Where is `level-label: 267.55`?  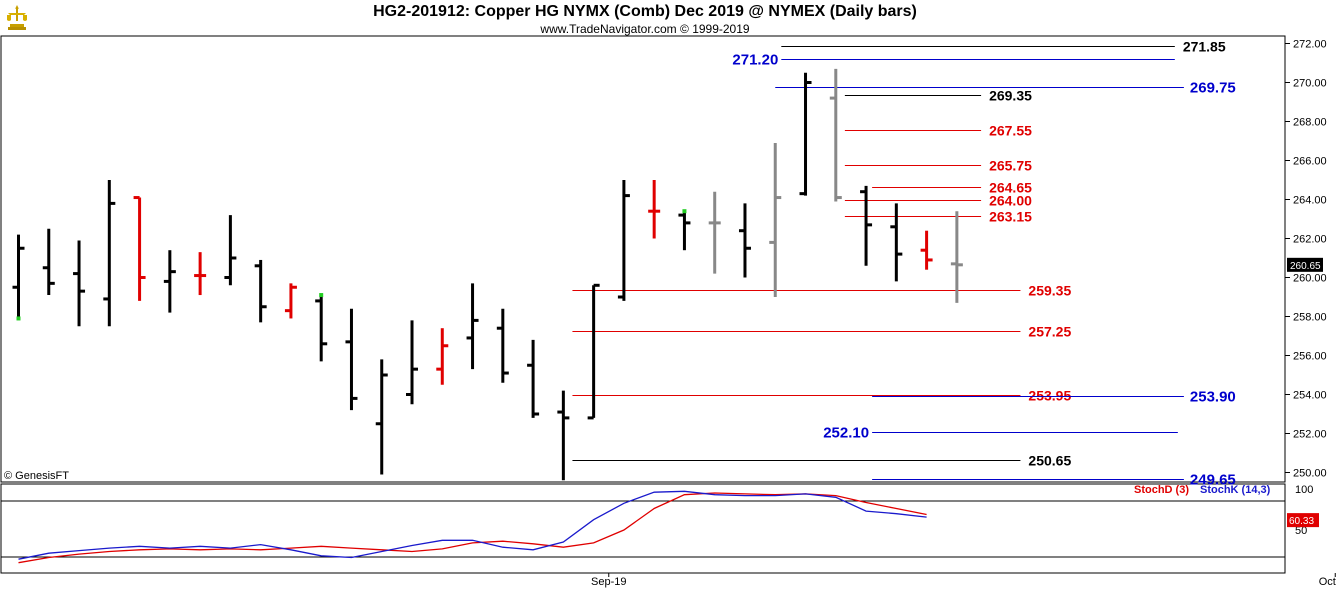 level-label: 267.55 is located at coordinates (1010, 131).